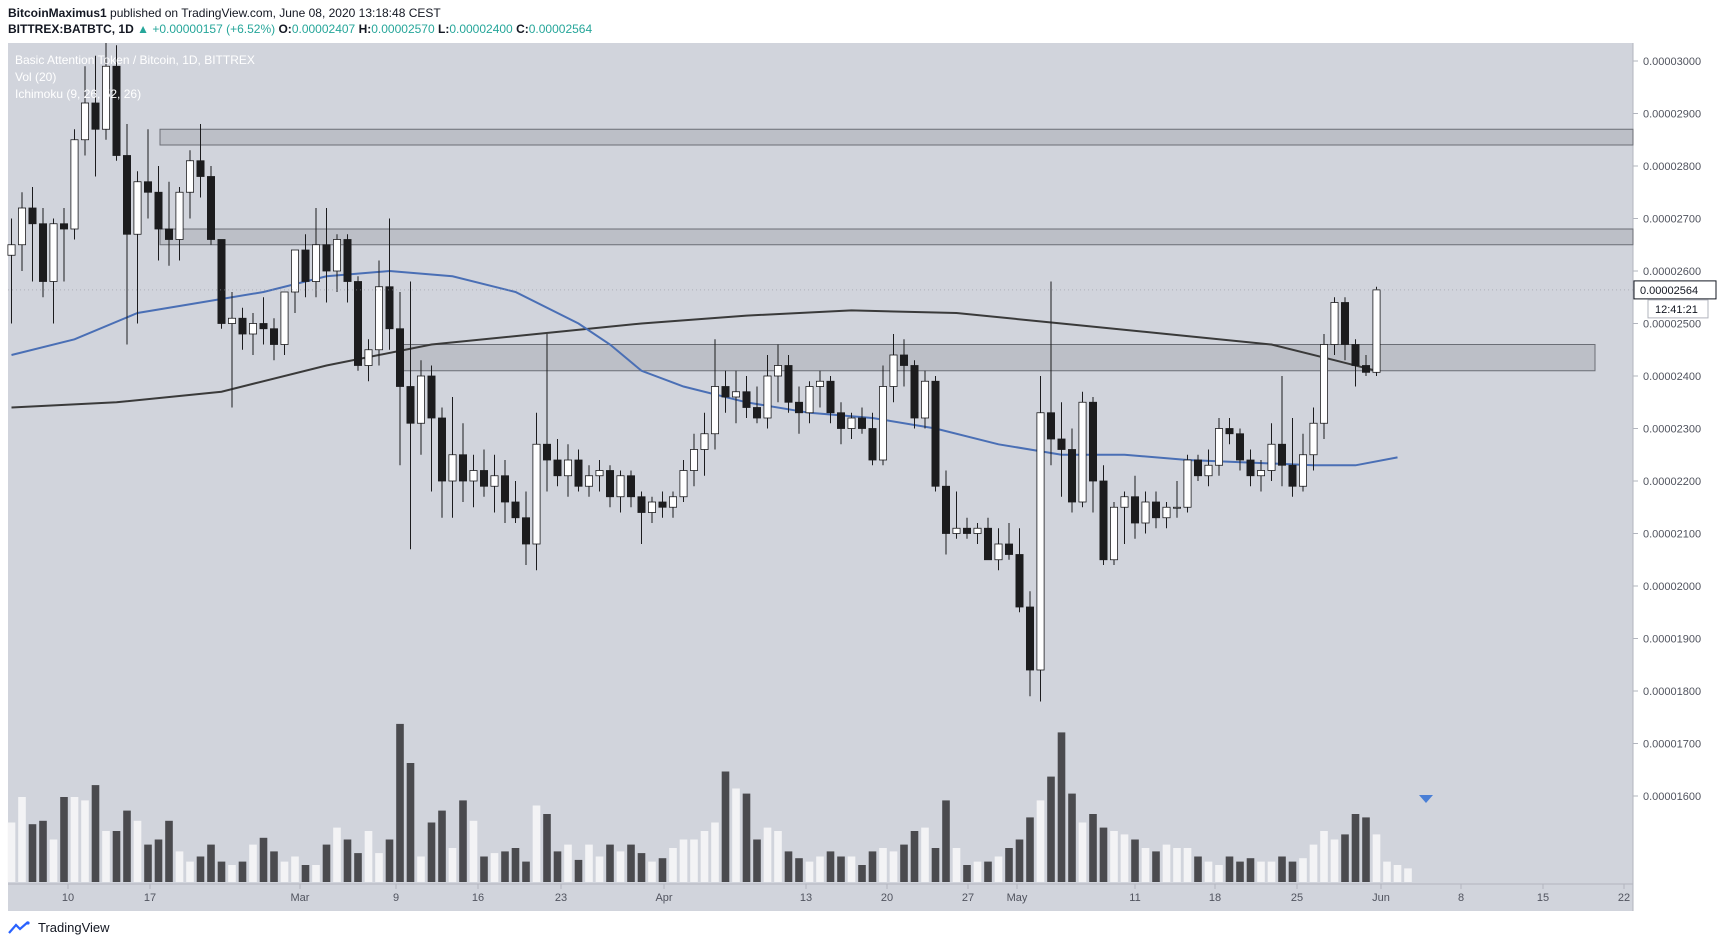  What do you see at coordinates (59, 927) in the screenshot?
I see `footer-brand: TradingView` at bounding box center [59, 927].